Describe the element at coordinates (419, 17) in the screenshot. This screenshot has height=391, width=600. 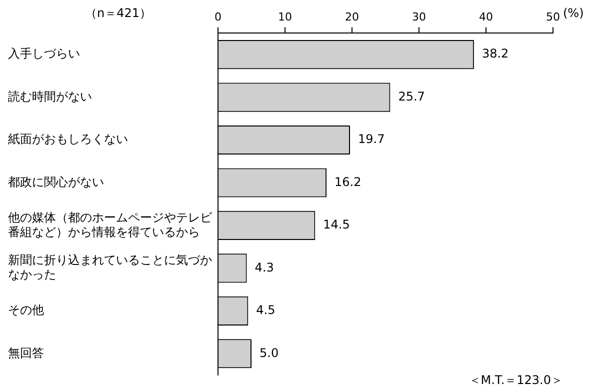
I see `x-tick-label: 30` at that location.